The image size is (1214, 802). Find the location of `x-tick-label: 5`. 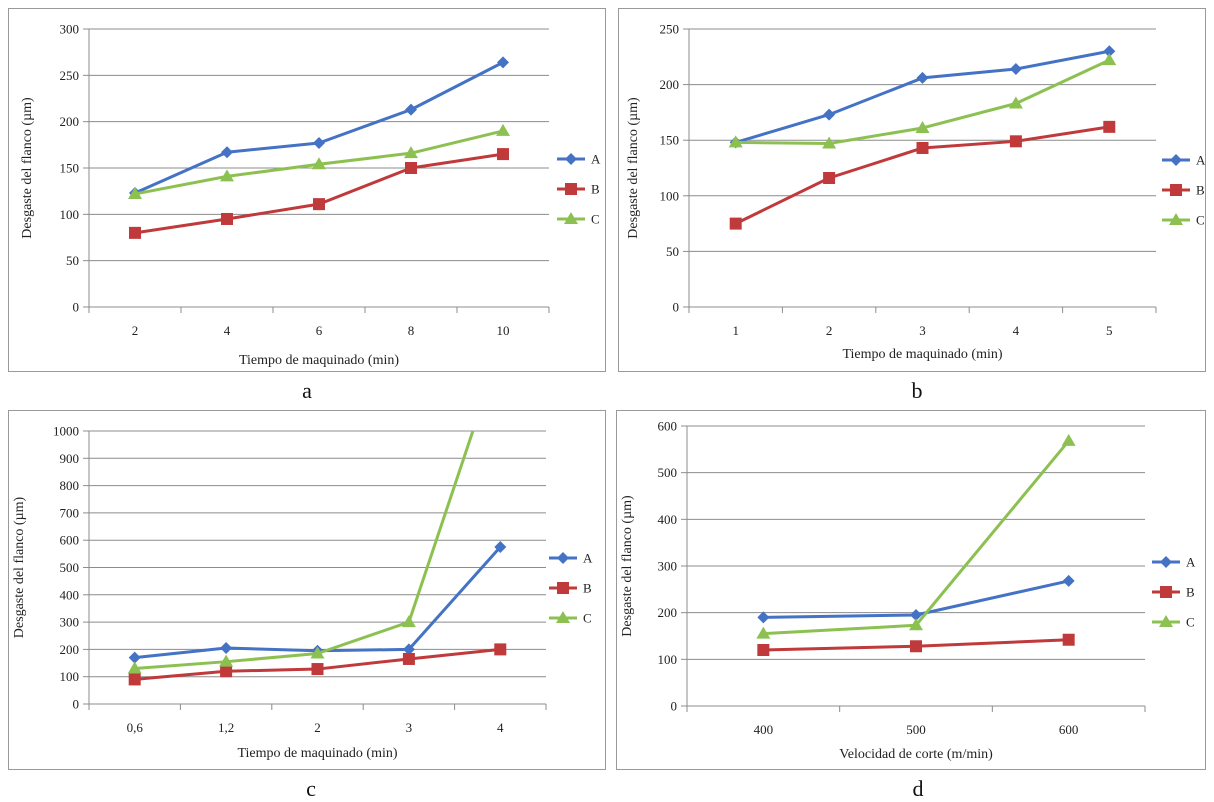

x-tick-label: 5 is located at coordinates (1109, 330).